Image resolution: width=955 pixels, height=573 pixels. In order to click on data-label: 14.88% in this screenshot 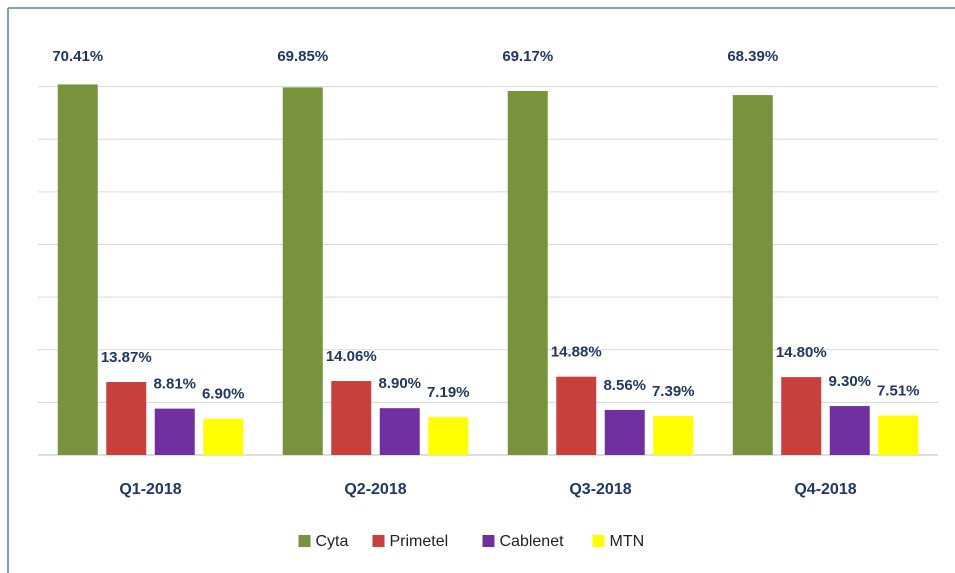, I will do `click(576, 352)`.